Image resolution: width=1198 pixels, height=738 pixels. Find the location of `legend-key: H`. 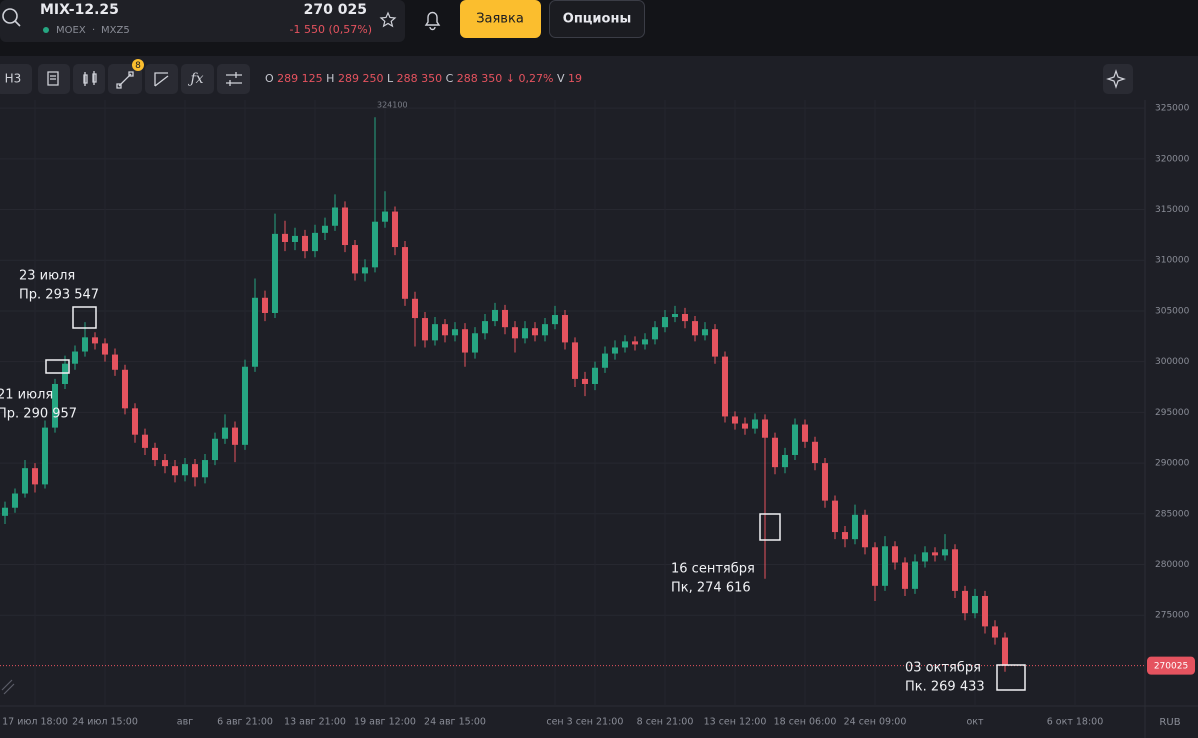

legend-key: H is located at coordinates (330, 78).